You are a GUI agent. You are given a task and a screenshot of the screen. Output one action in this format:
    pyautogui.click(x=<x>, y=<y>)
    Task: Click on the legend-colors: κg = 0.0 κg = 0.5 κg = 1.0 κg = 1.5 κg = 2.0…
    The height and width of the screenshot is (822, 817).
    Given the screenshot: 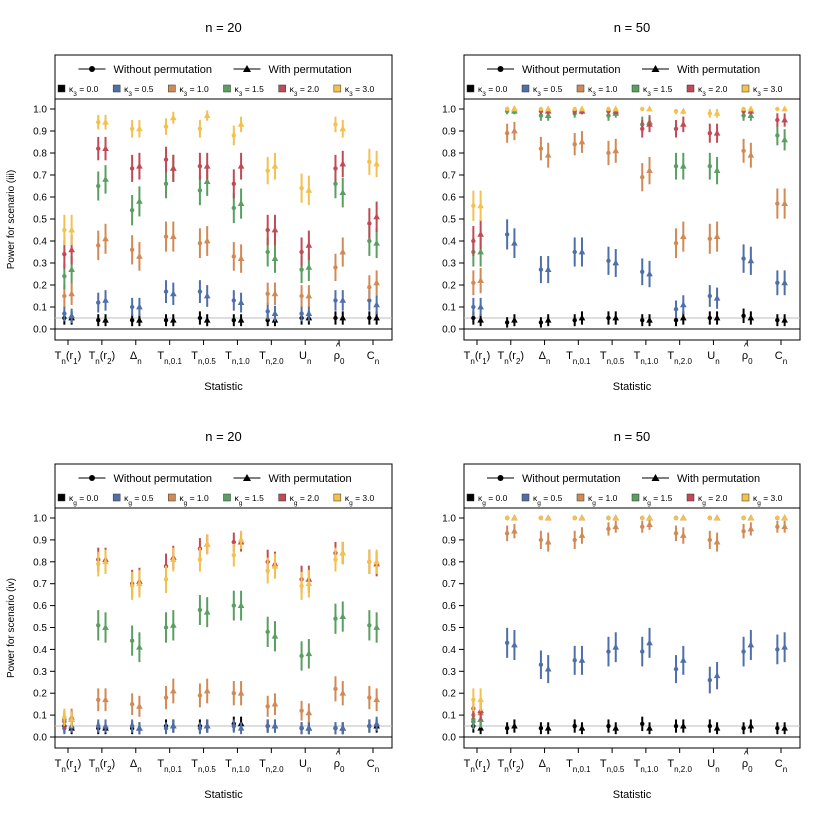 What is the action you would take?
    pyautogui.click(x=216, y=500)
    